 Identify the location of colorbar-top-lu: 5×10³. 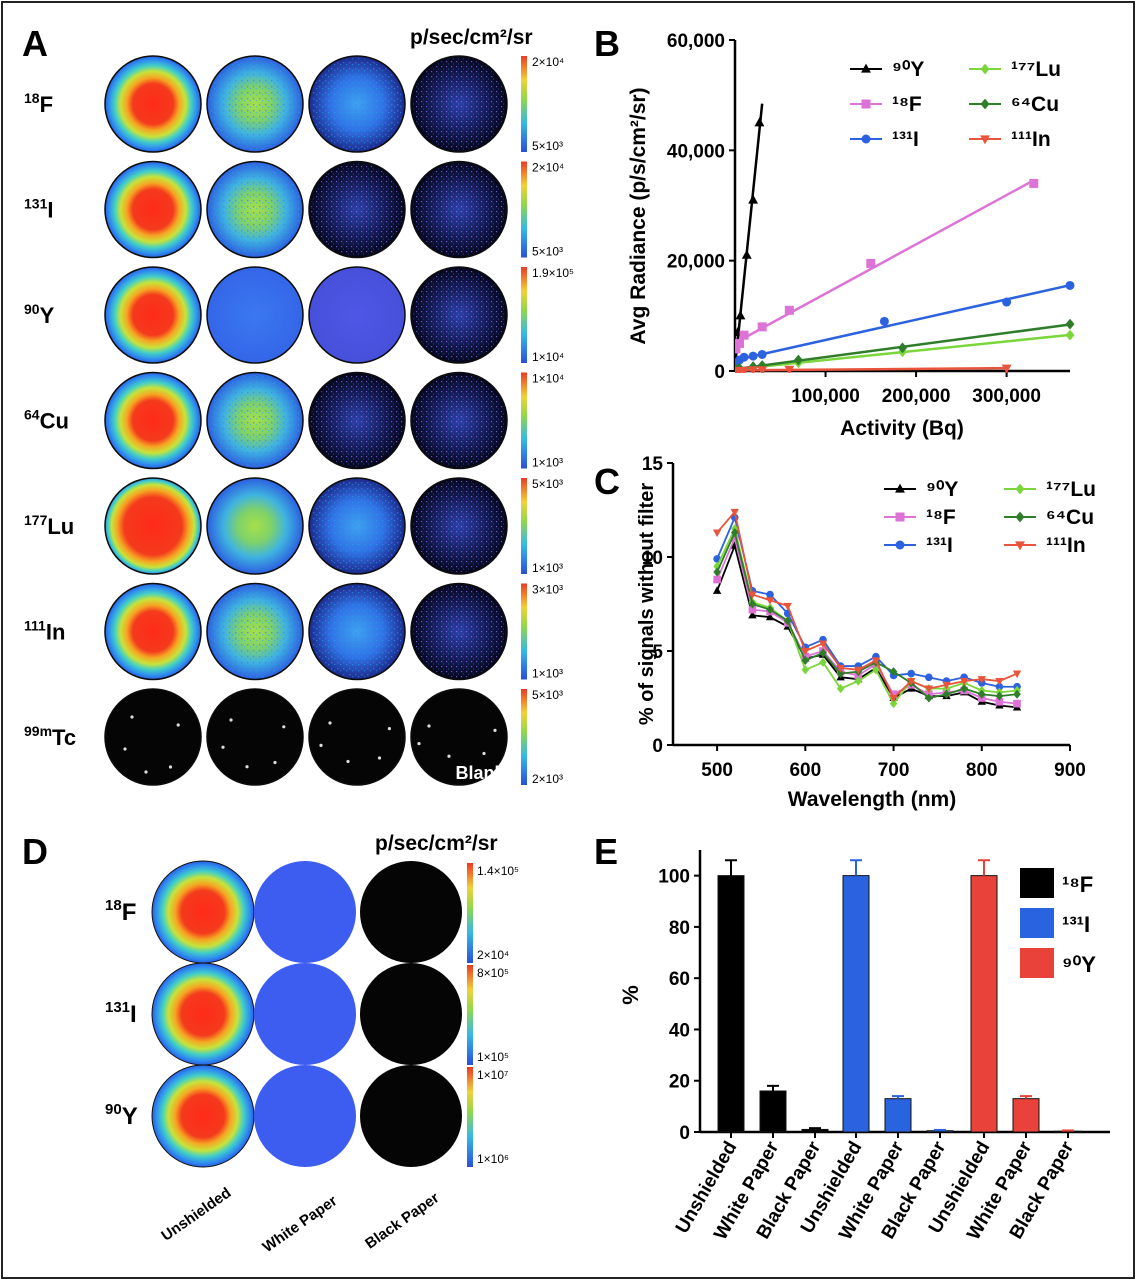
(547, 484).